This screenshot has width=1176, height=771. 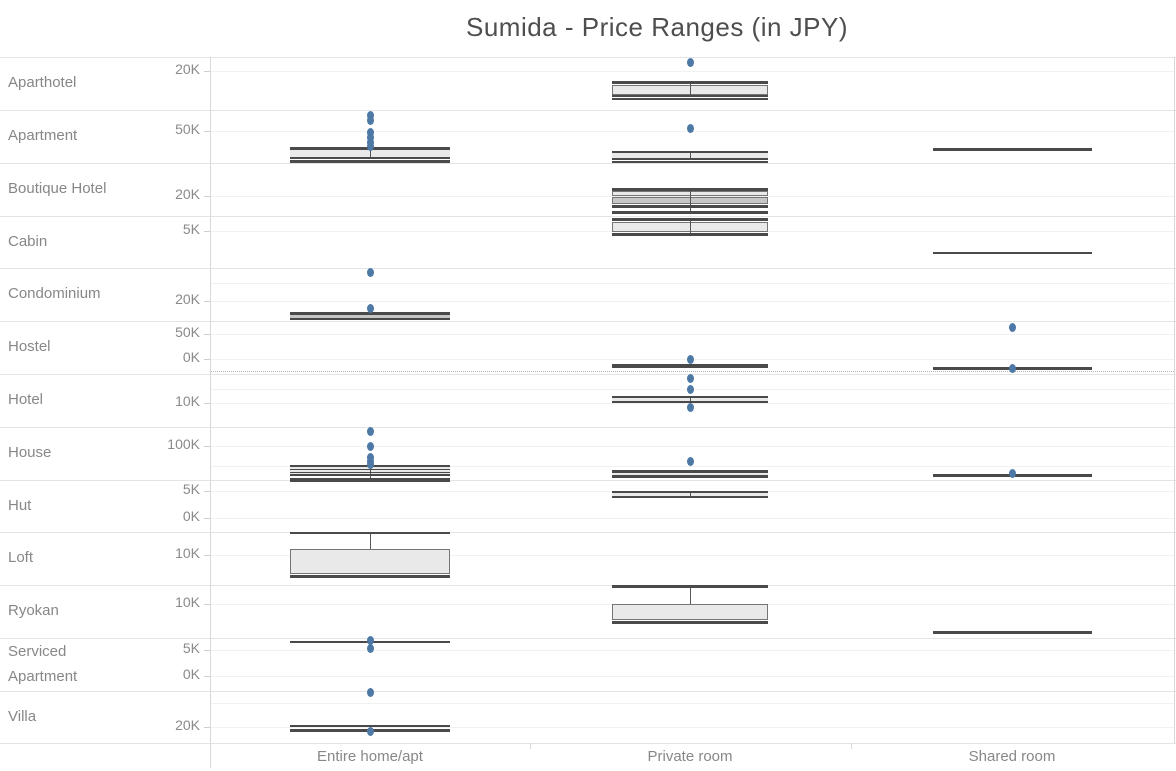 I want to click on y-tick-label: 10K, so click(x=187, y=553).